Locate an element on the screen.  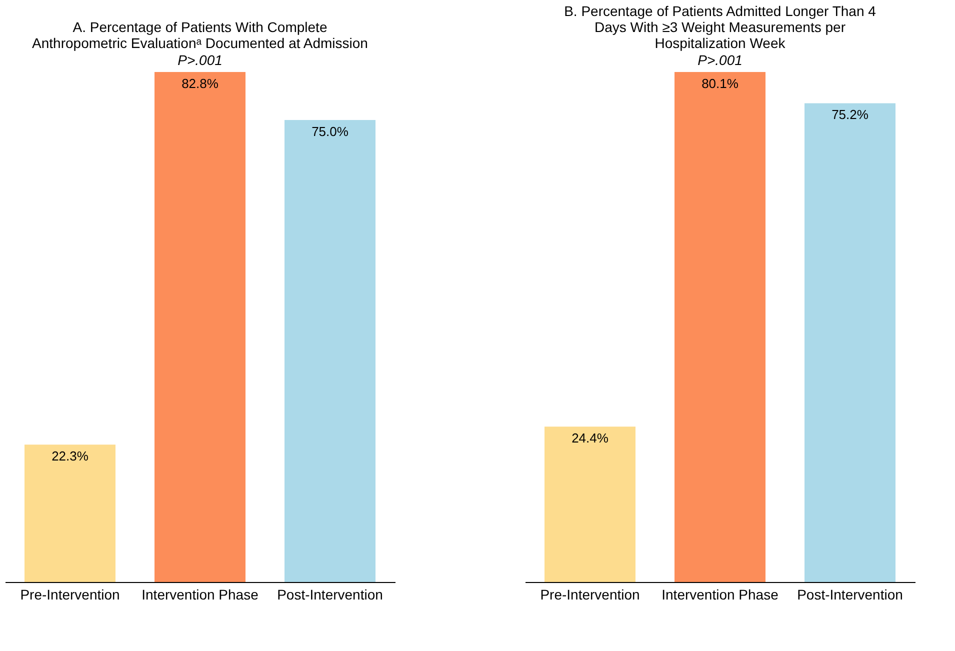
data-label: 75.0% is located at coordinates (330, 132).